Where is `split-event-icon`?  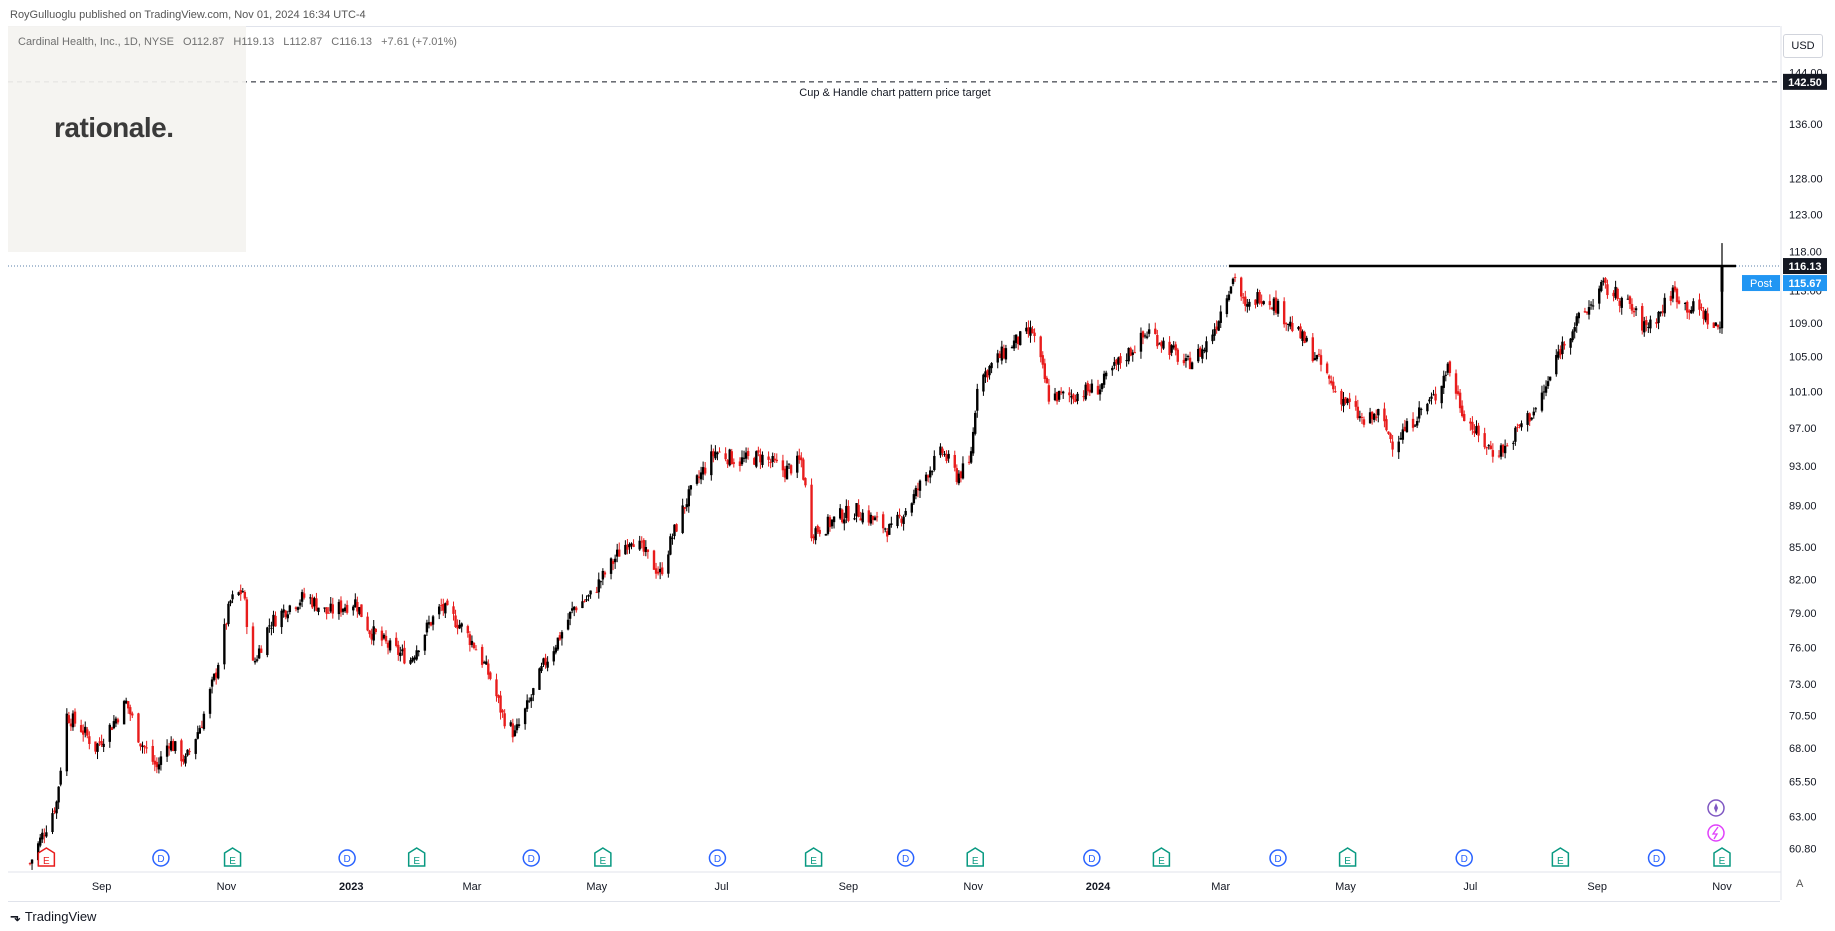
split-event-icon is located at coordinates (1716, 833).